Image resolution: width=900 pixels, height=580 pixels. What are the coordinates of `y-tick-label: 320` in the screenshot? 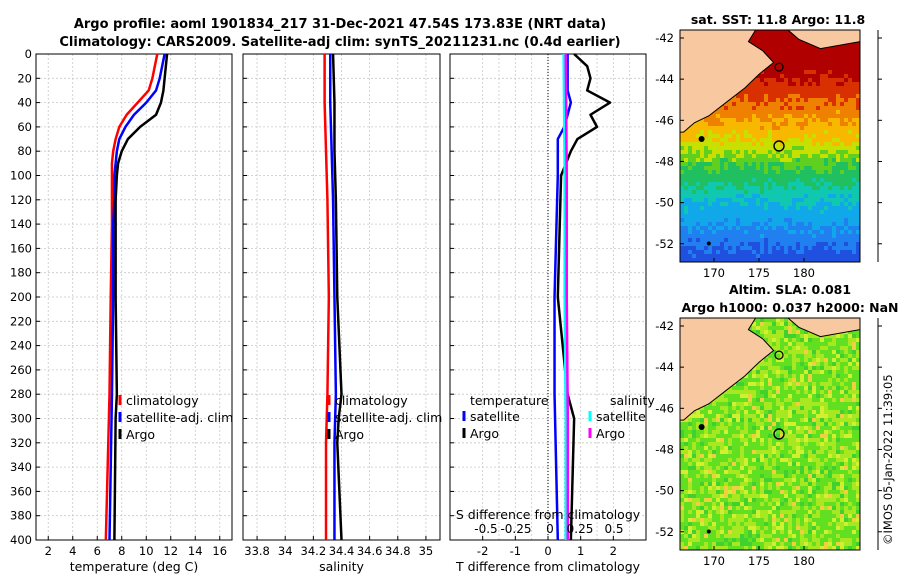 It's located at (21, 443).